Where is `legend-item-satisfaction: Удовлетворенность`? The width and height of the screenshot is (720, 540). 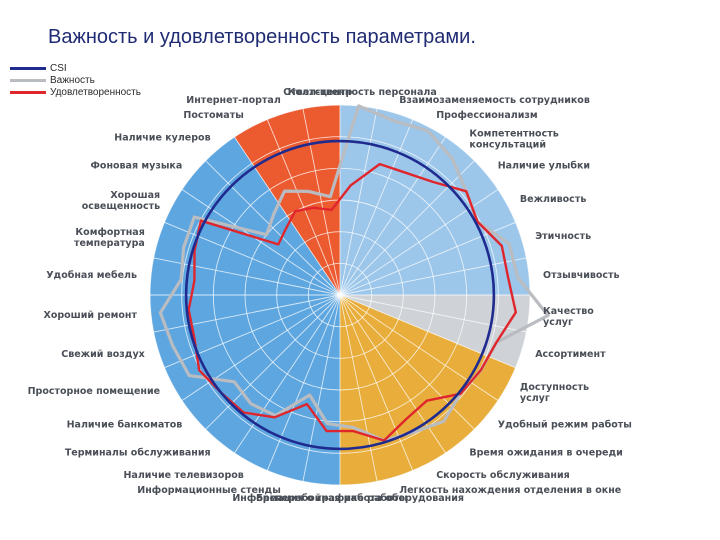 legend-item-satisfaction: Удовлетворенность is located at coordinates (75, 92).